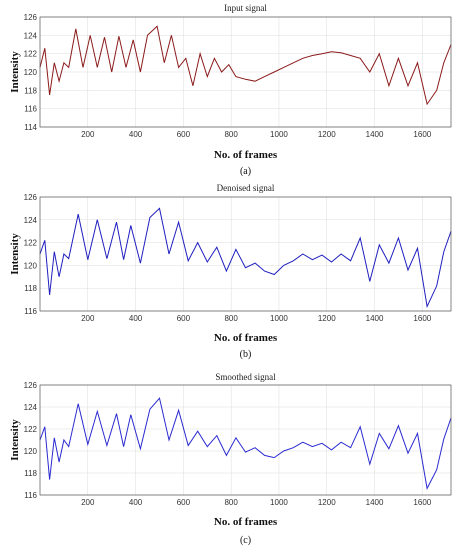 This screenshot has width=456, height=550. What do you see at coordinates (245, 65) in the screenshot?
I see `series-line` at bounding box center [245, 65].